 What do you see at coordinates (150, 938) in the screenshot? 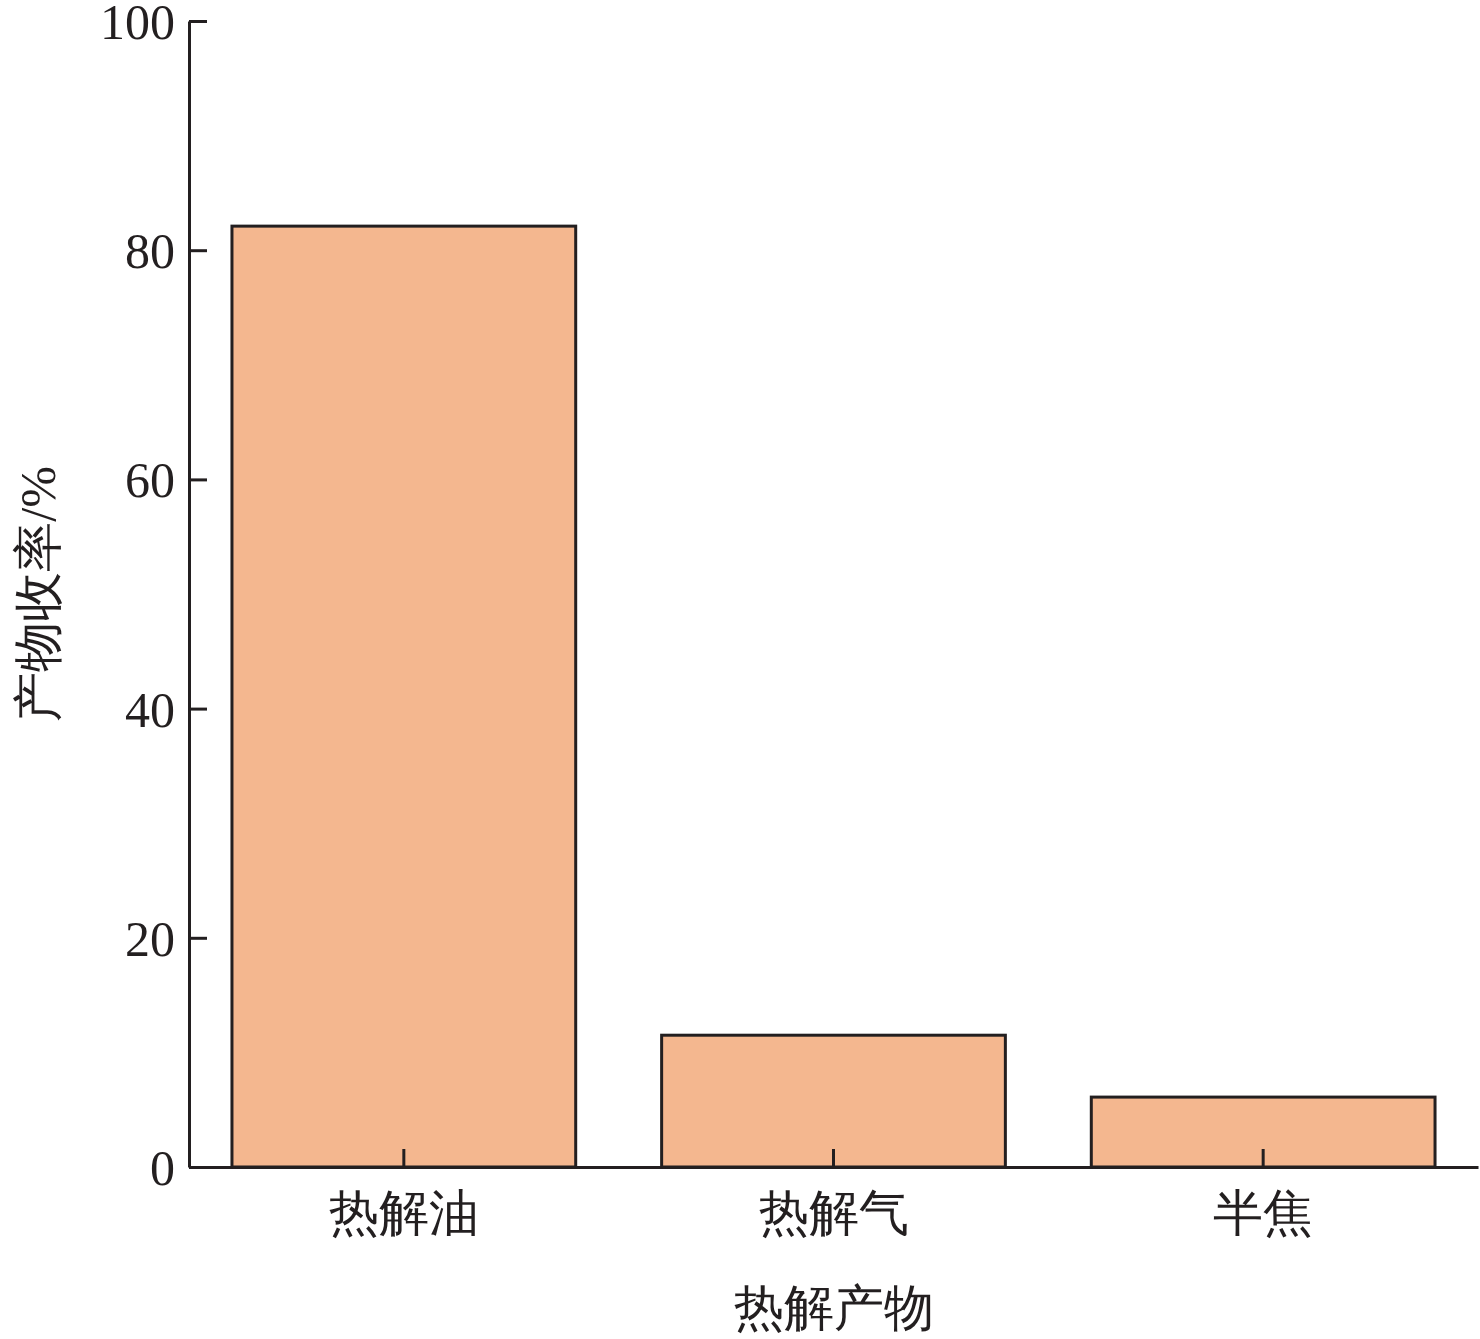
I see `y-tick-label: 20` at bounding box center [150, 938].